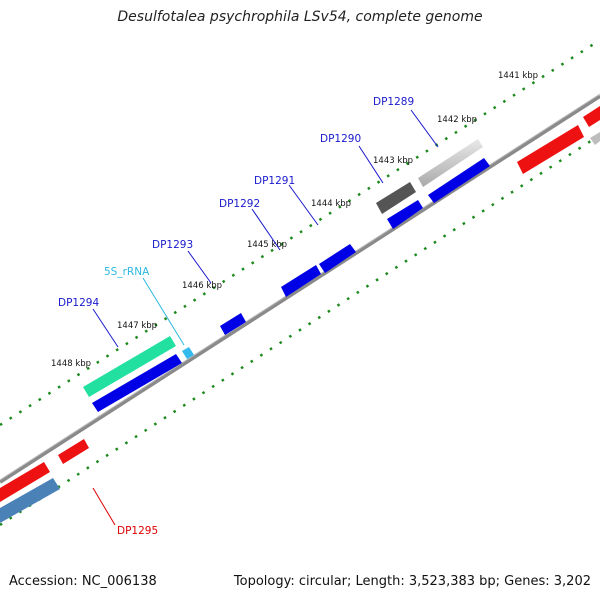  I want to click on label-5s-rrna: 5S_rRNA, so click(127, 272).